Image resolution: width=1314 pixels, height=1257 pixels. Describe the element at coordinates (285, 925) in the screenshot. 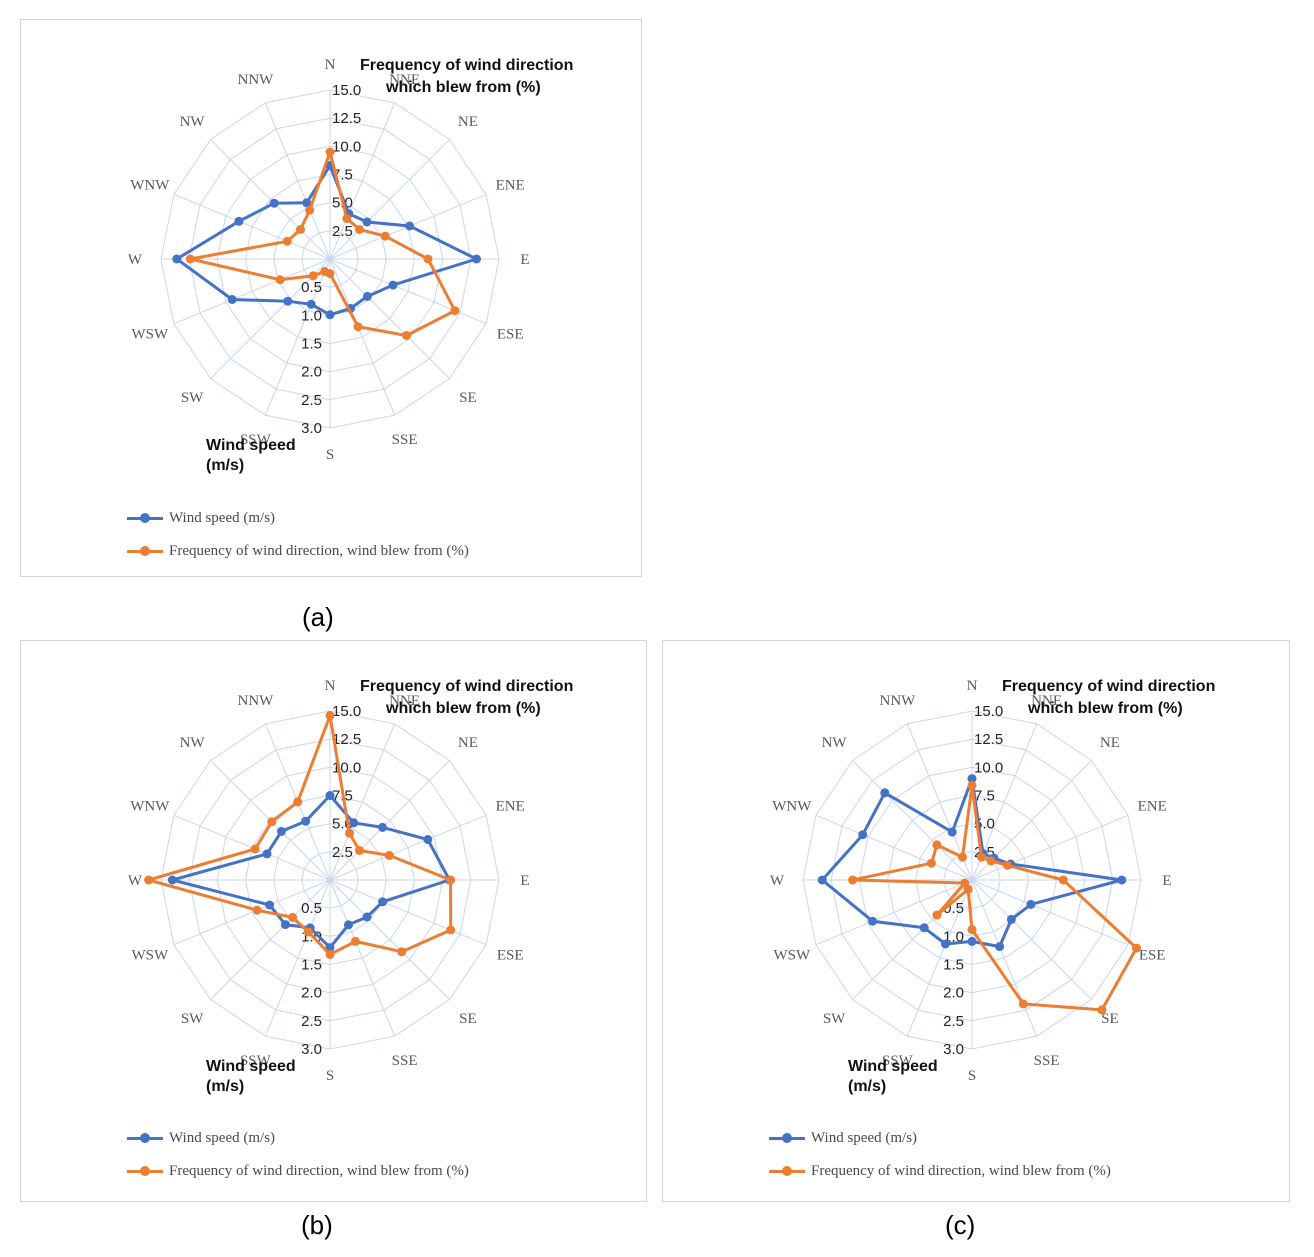

I see `speed-point-sw` at that location.